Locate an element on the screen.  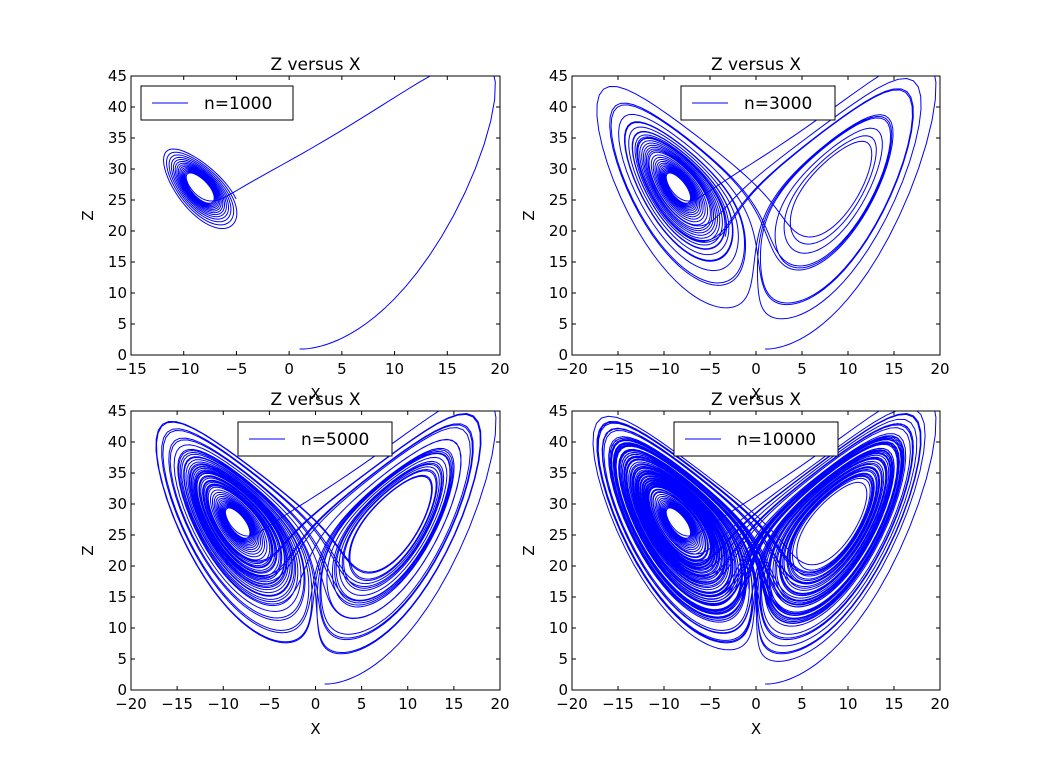
legend: n=1000 is located at coordinates (217, 103).